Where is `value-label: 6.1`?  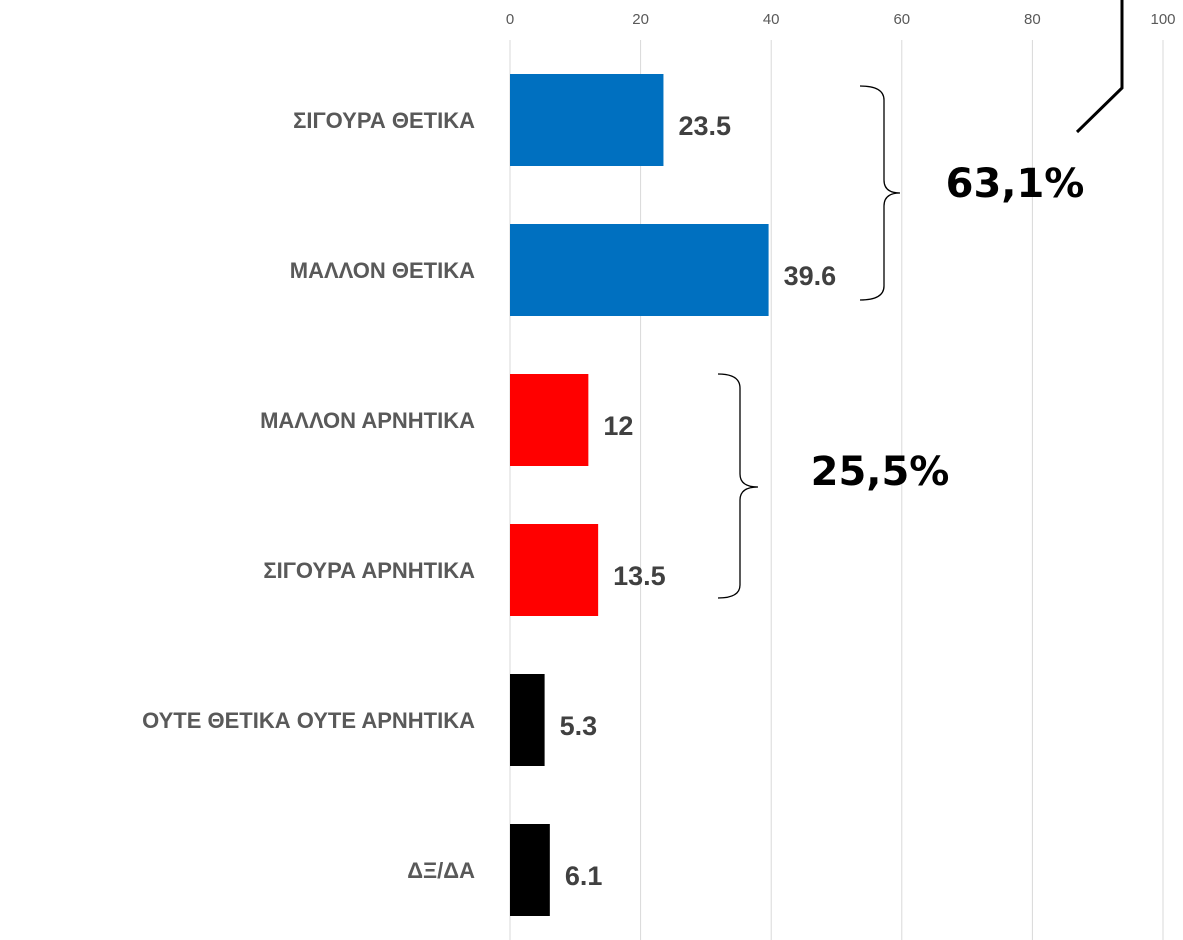
value-label: 6.1 is located at coordinates (584, 876).